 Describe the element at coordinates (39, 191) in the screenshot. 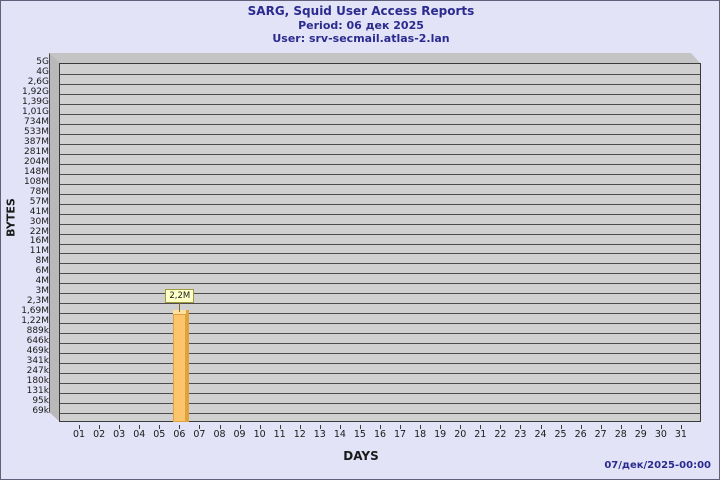

I see `y-axis-tick-label: 78M` at that location.